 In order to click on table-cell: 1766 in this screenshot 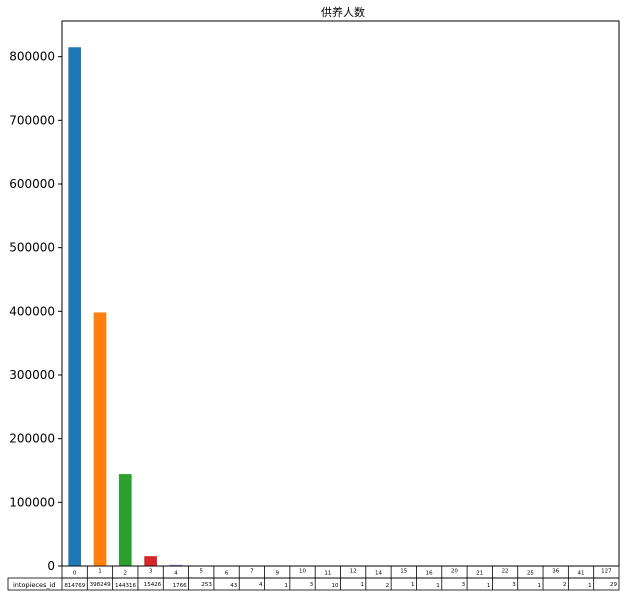, I will do `click(180, 586)`.